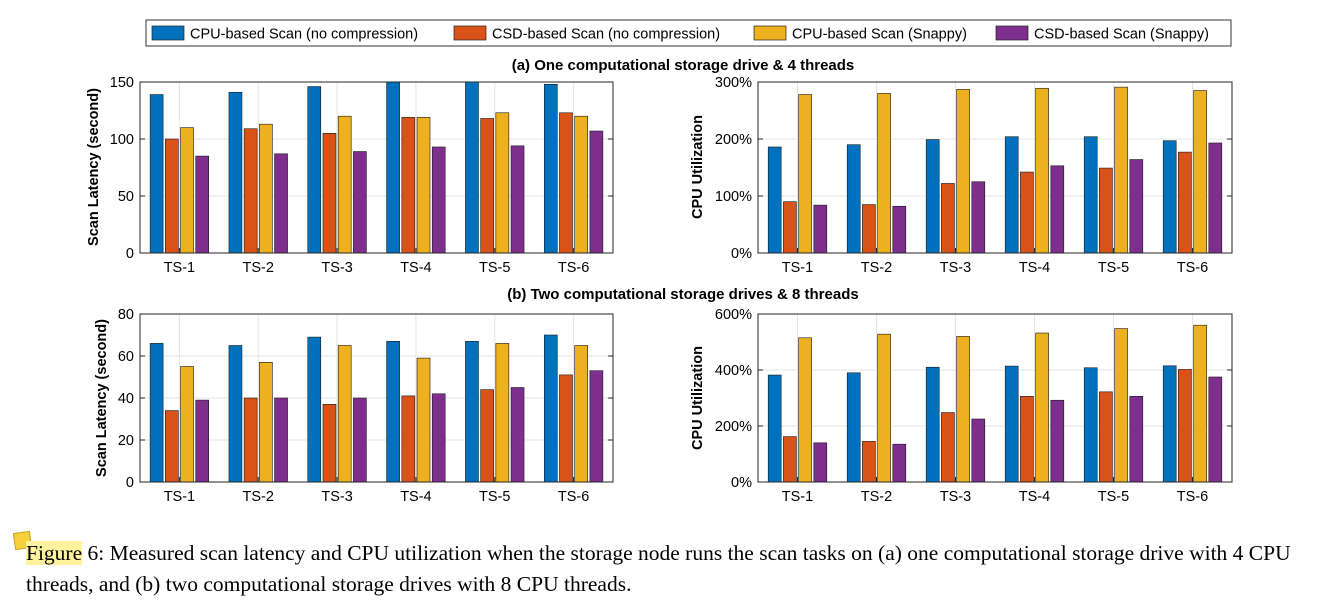  I want to click on legend-box, so click(688, 33).